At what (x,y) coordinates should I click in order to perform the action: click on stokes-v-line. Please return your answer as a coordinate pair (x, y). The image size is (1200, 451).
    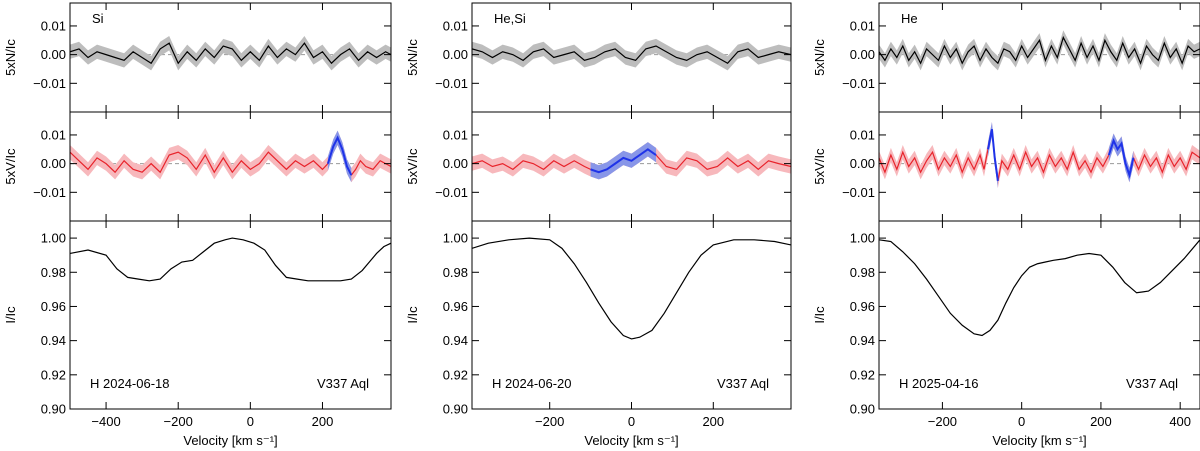
    Looking at the image, I should click on (1039, 155).